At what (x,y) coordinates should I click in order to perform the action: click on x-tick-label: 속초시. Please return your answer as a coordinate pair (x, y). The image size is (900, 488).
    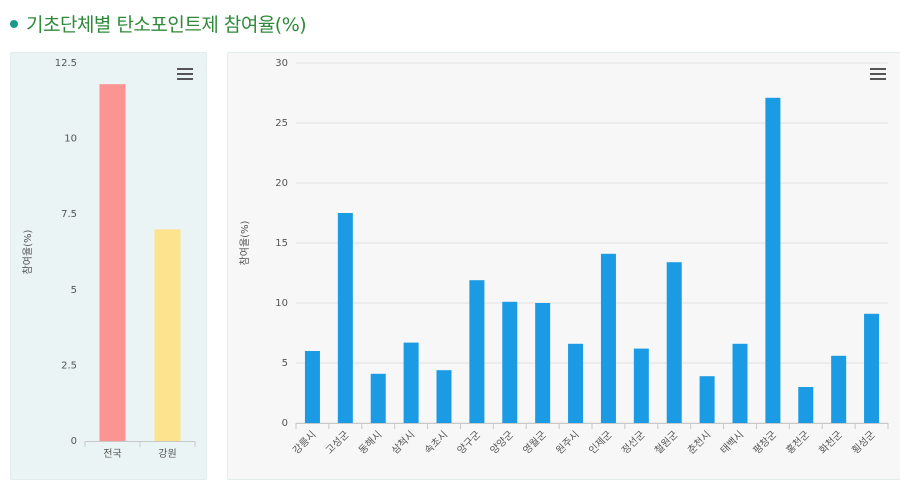
    Looking at the image, I should click on (436, 443).